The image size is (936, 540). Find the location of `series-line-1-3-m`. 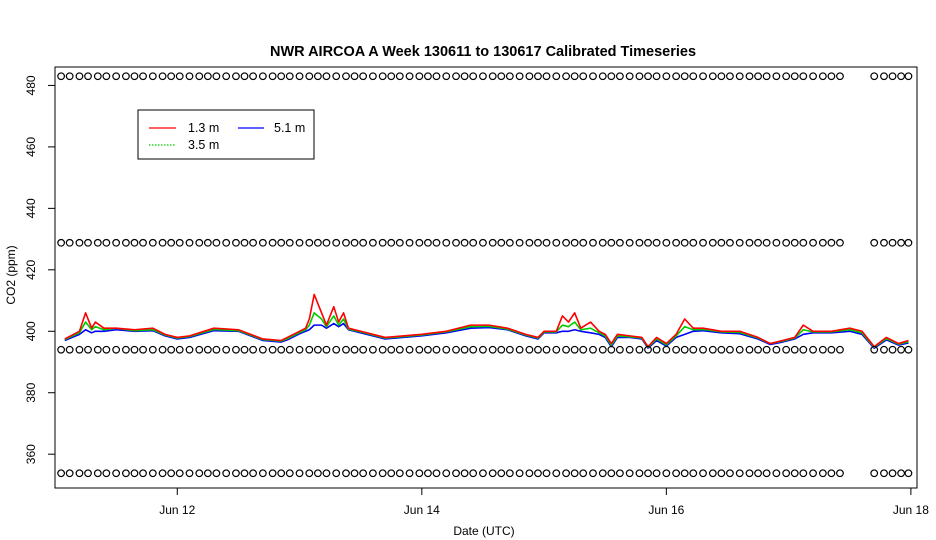

series-line-1-3-m is located at coordinates (486, 320).